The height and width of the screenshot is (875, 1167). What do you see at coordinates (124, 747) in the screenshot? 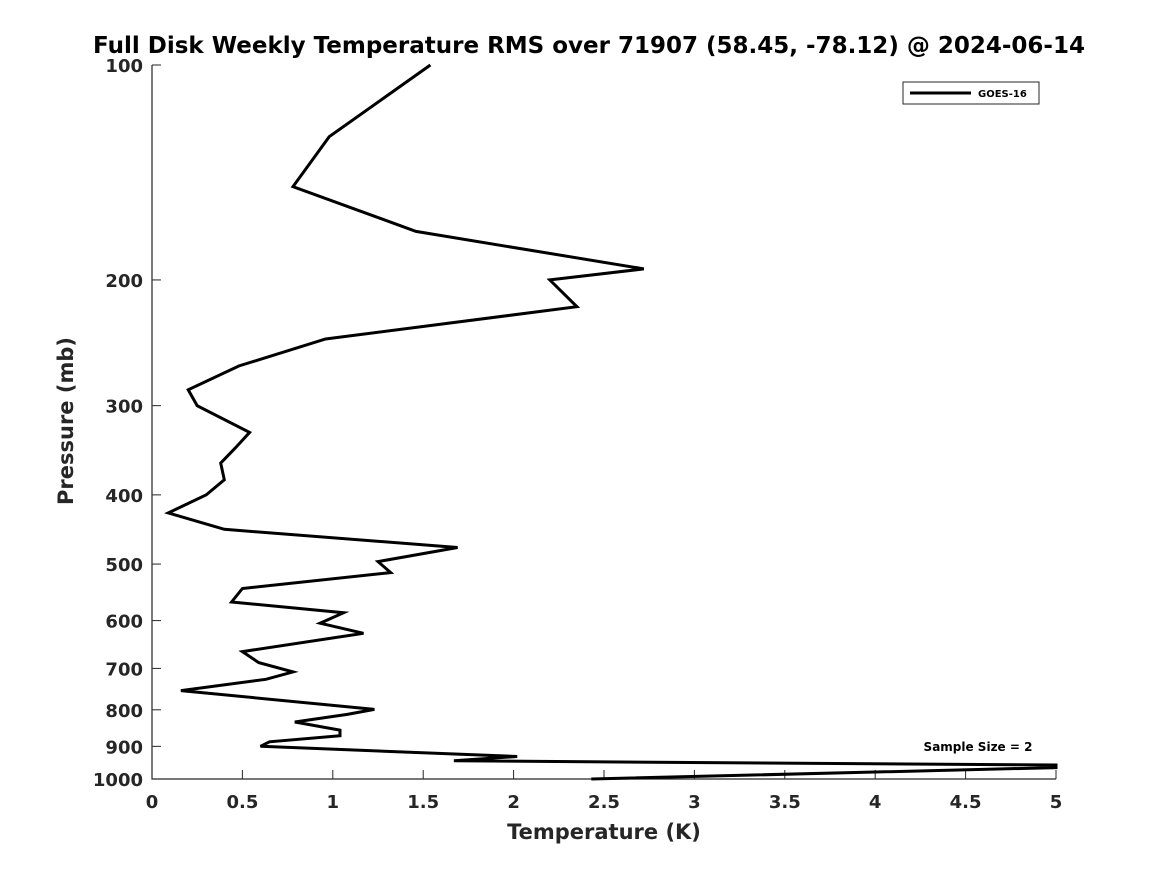
I see `y-tick-label: 900` at bounding box center [124, 747].